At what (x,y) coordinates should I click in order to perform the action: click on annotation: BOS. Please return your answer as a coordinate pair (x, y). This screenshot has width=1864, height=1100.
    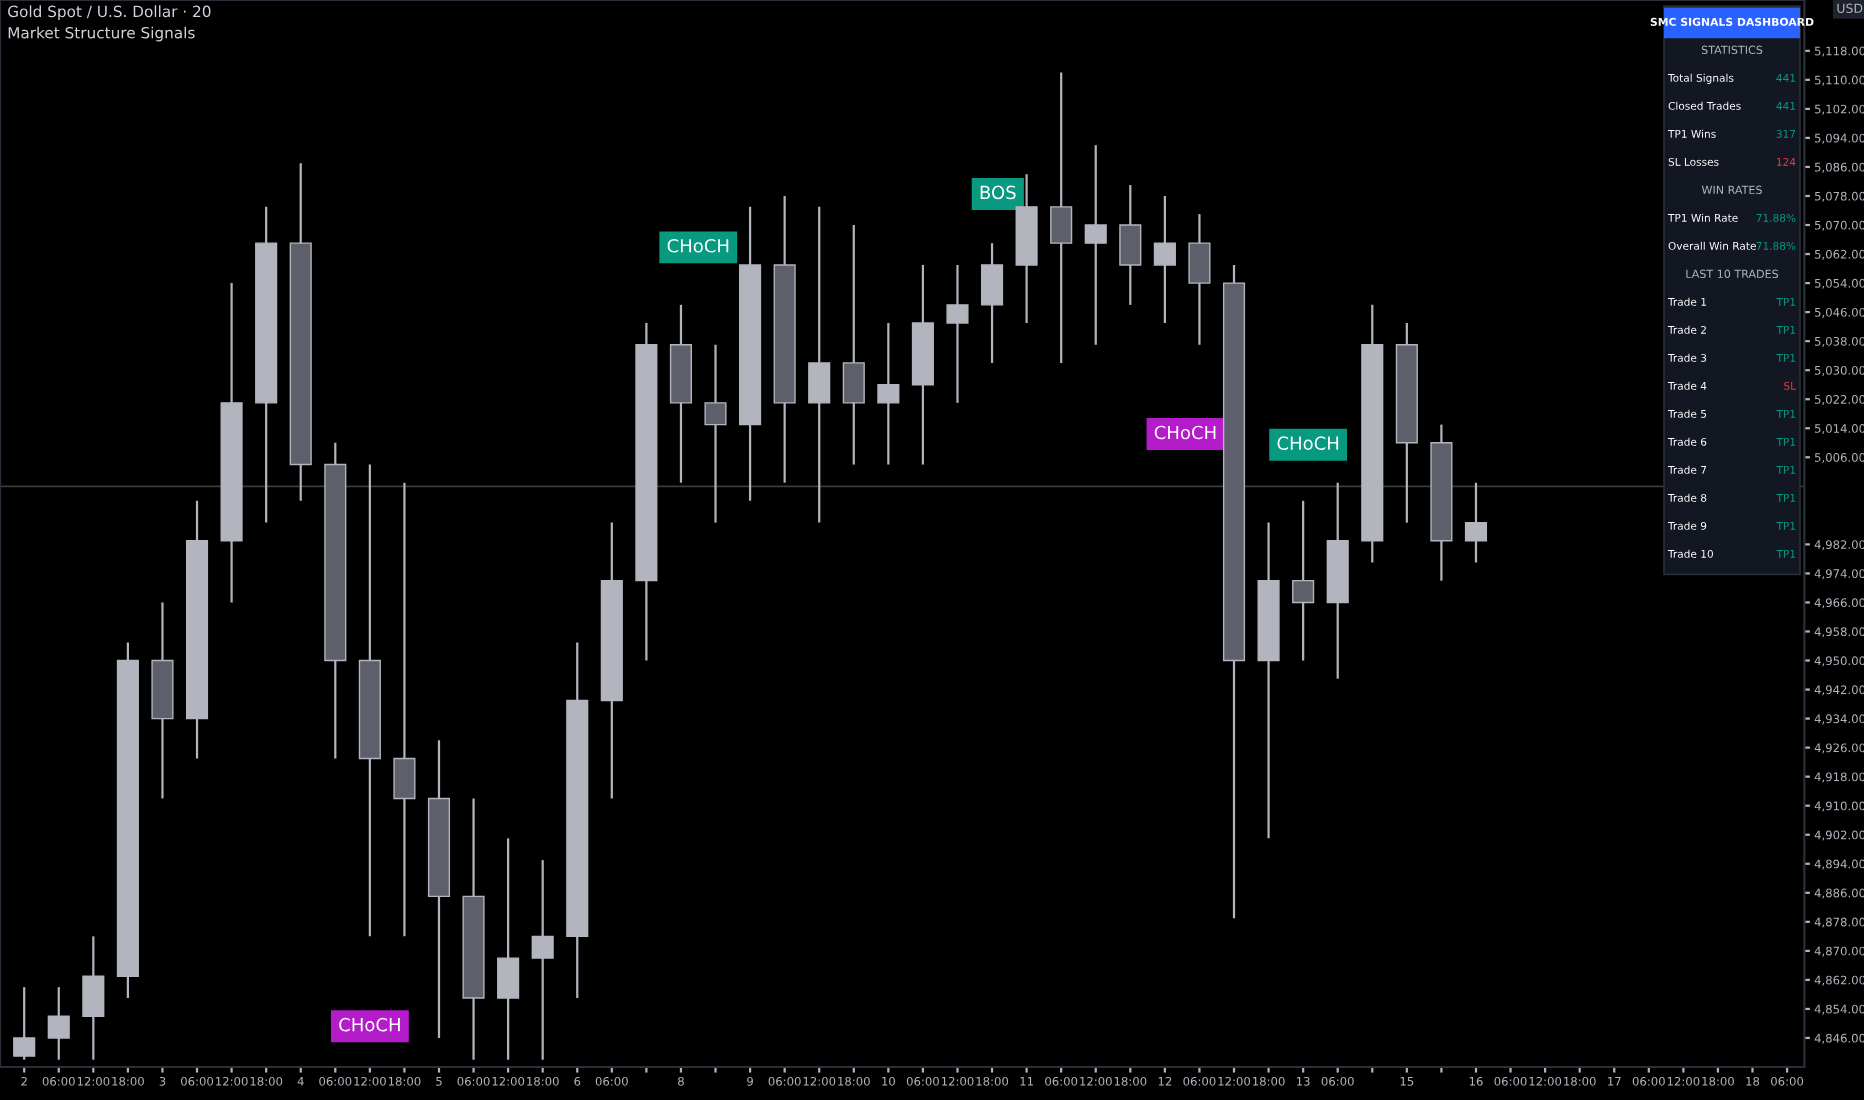
    Looking at the image, I should click on (998, 192).